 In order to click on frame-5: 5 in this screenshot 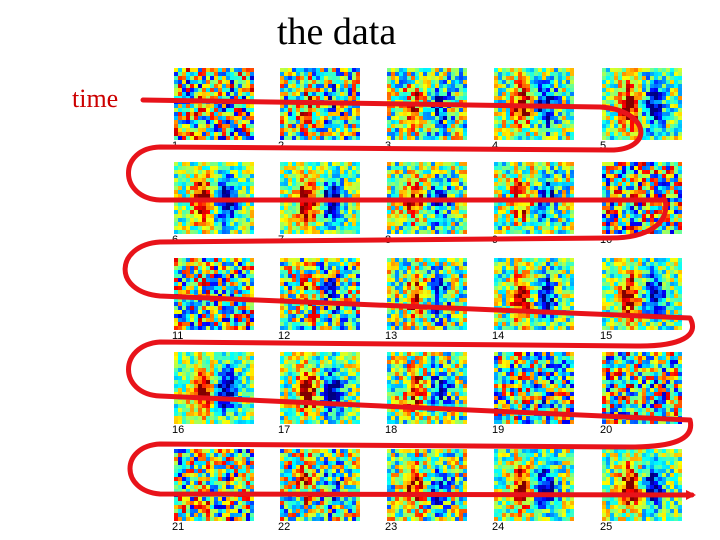, I will do `click(641, 110)`.